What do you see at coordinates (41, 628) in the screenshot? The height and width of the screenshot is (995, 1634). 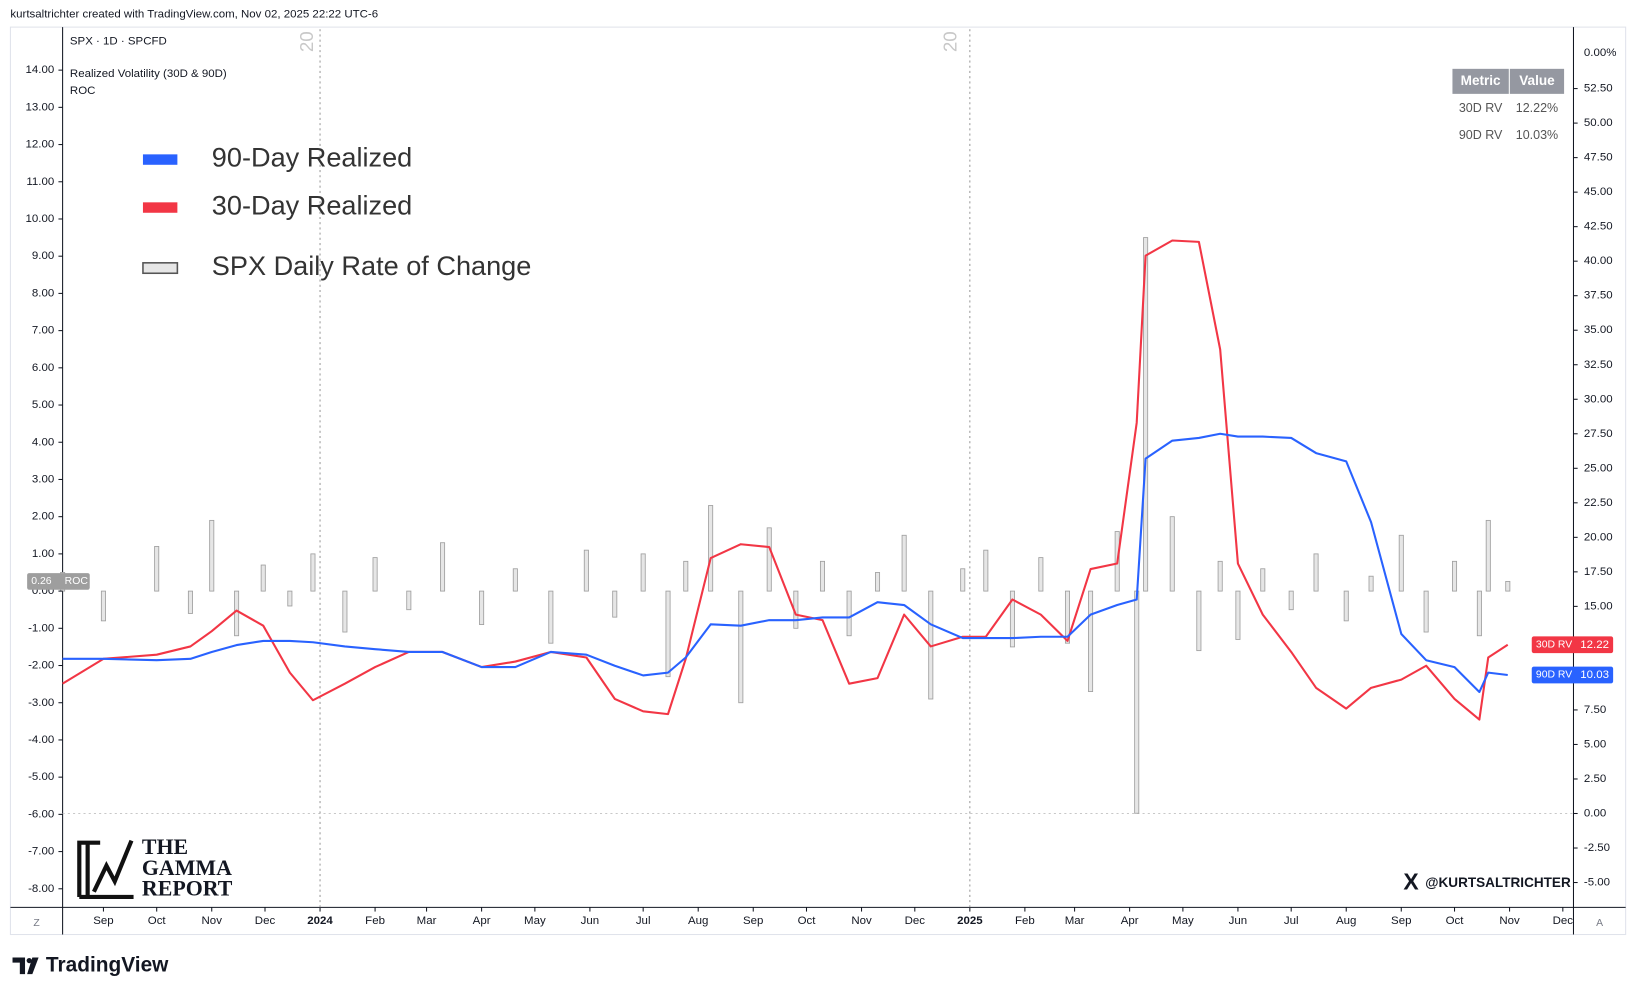 I see `y-tick-label: -1.00` at bounding box center [41, 628].